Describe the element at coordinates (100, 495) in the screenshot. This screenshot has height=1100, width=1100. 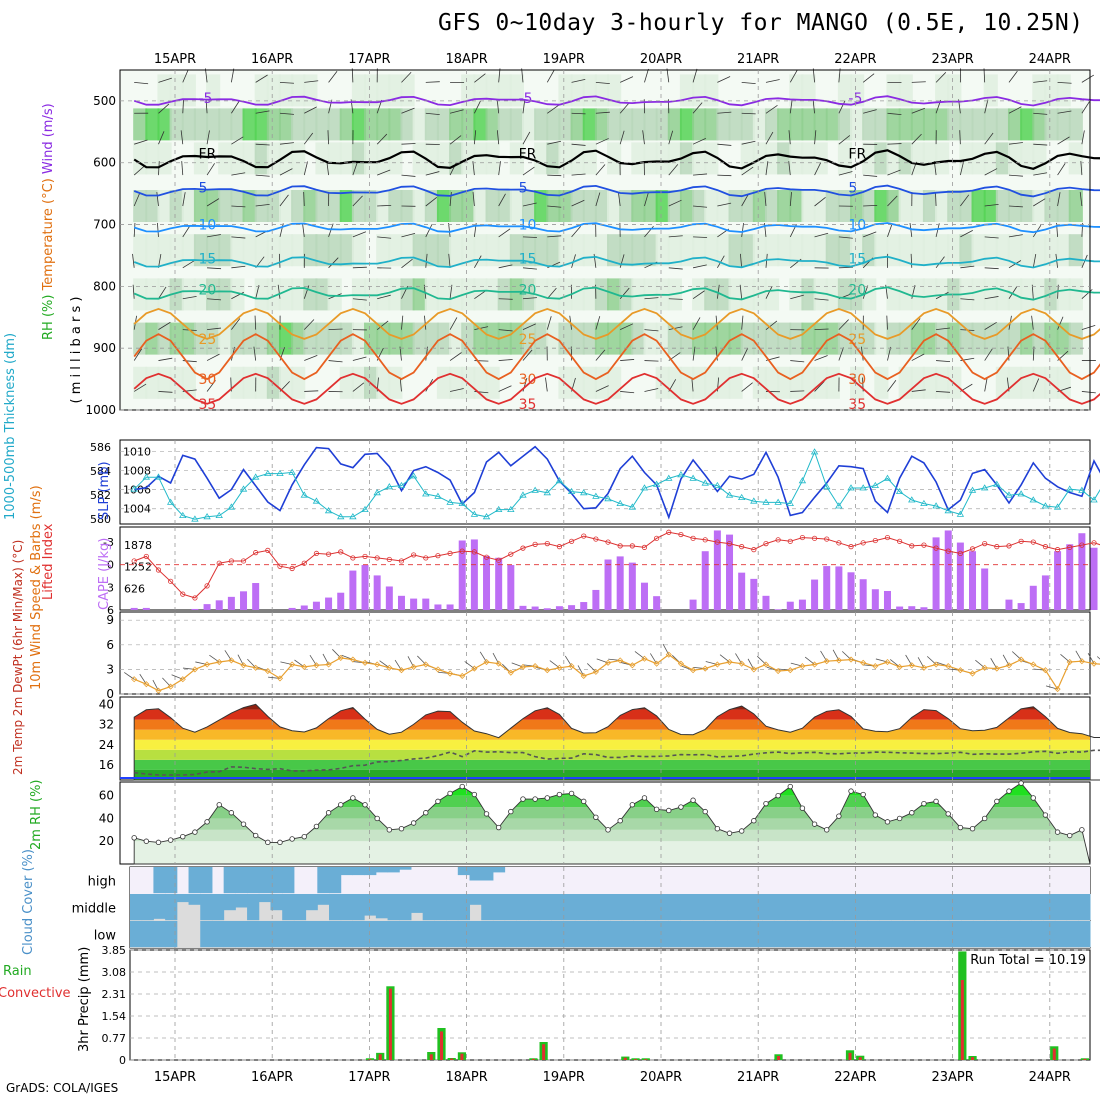
I see `y-tick-label-thickness: 582` at that location.